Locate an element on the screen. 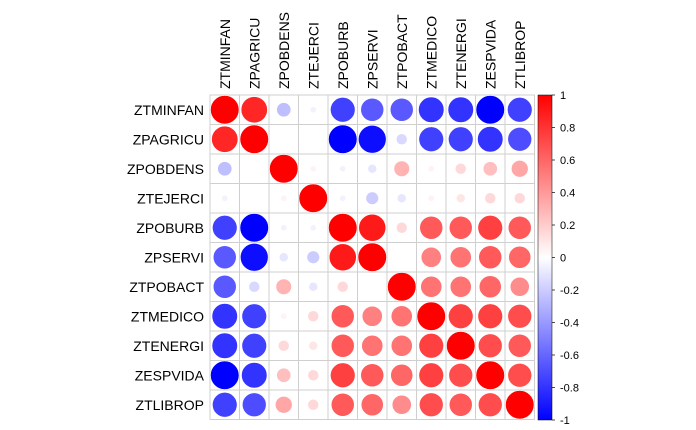 This screenshot has width=696, height=430. row-label: ZPAGRICU is located at coordinates (168, 139).